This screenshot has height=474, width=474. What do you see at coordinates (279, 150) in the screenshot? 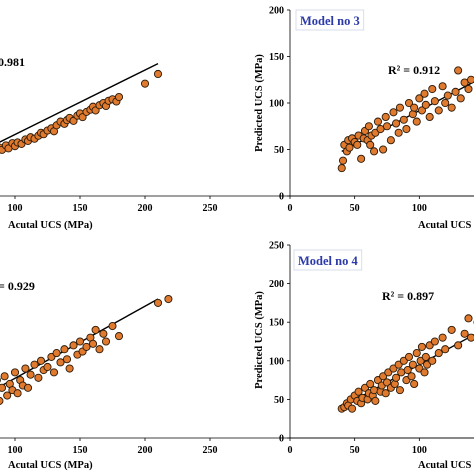
I see `chart-2-y-tick-label: 50` at bounding box center [279, 150].